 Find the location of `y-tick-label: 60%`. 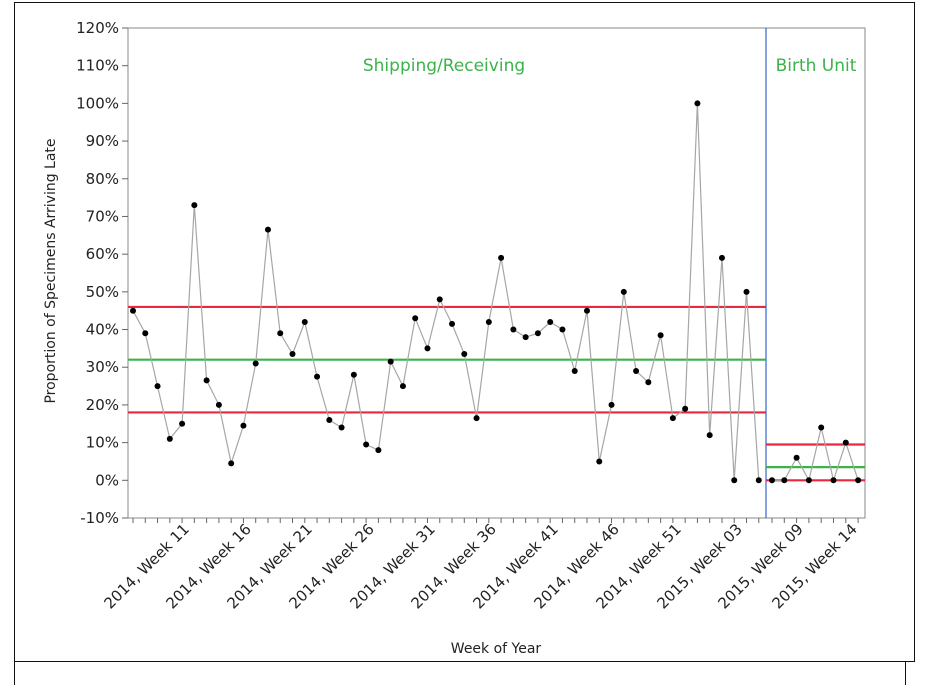

y-tick-label: 60% is located at coordinates (102, 254).